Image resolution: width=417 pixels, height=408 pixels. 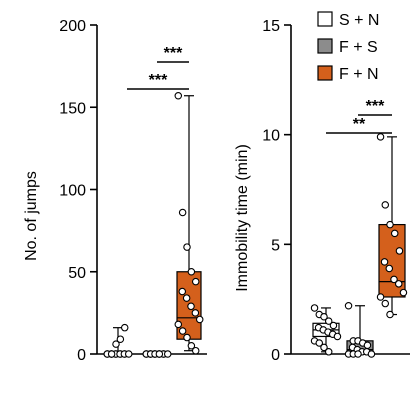 I want to click on legend-label-1: S + N, so click(x=359, y=20).